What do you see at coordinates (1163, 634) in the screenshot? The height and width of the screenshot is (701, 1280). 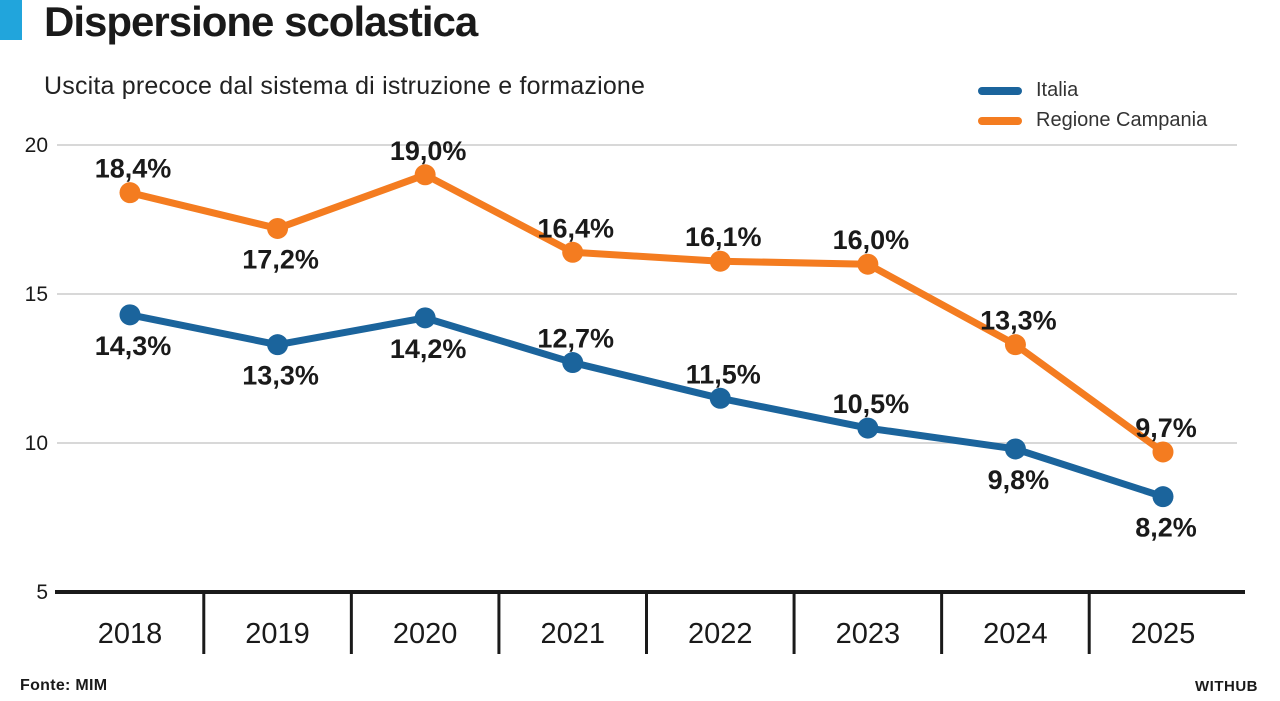 I see `x-axis-tick-label: 2025` at bounding box center [1163, 634].